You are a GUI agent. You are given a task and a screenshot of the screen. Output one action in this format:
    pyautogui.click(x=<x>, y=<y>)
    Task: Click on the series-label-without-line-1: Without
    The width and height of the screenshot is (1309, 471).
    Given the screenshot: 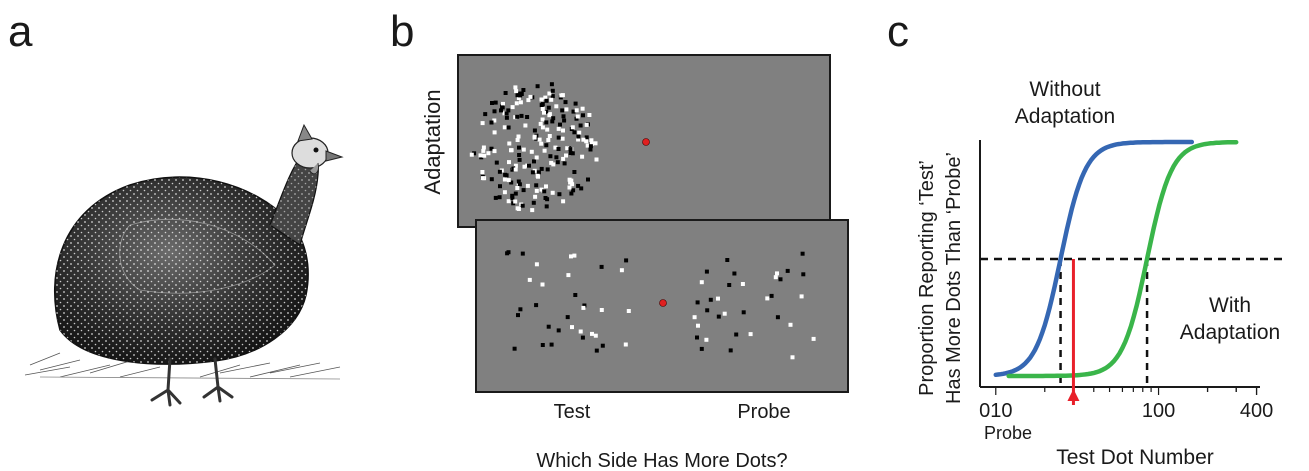 What is the action you would take?
    pyautogui.click(x=1064, y=89)
    